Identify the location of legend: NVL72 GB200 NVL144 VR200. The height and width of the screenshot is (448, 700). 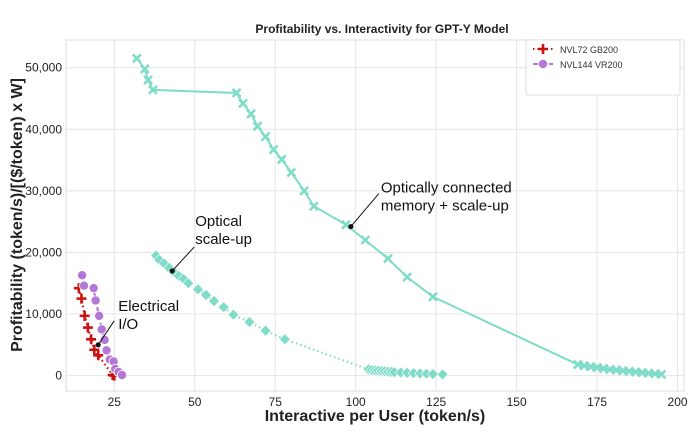
(603, 67).